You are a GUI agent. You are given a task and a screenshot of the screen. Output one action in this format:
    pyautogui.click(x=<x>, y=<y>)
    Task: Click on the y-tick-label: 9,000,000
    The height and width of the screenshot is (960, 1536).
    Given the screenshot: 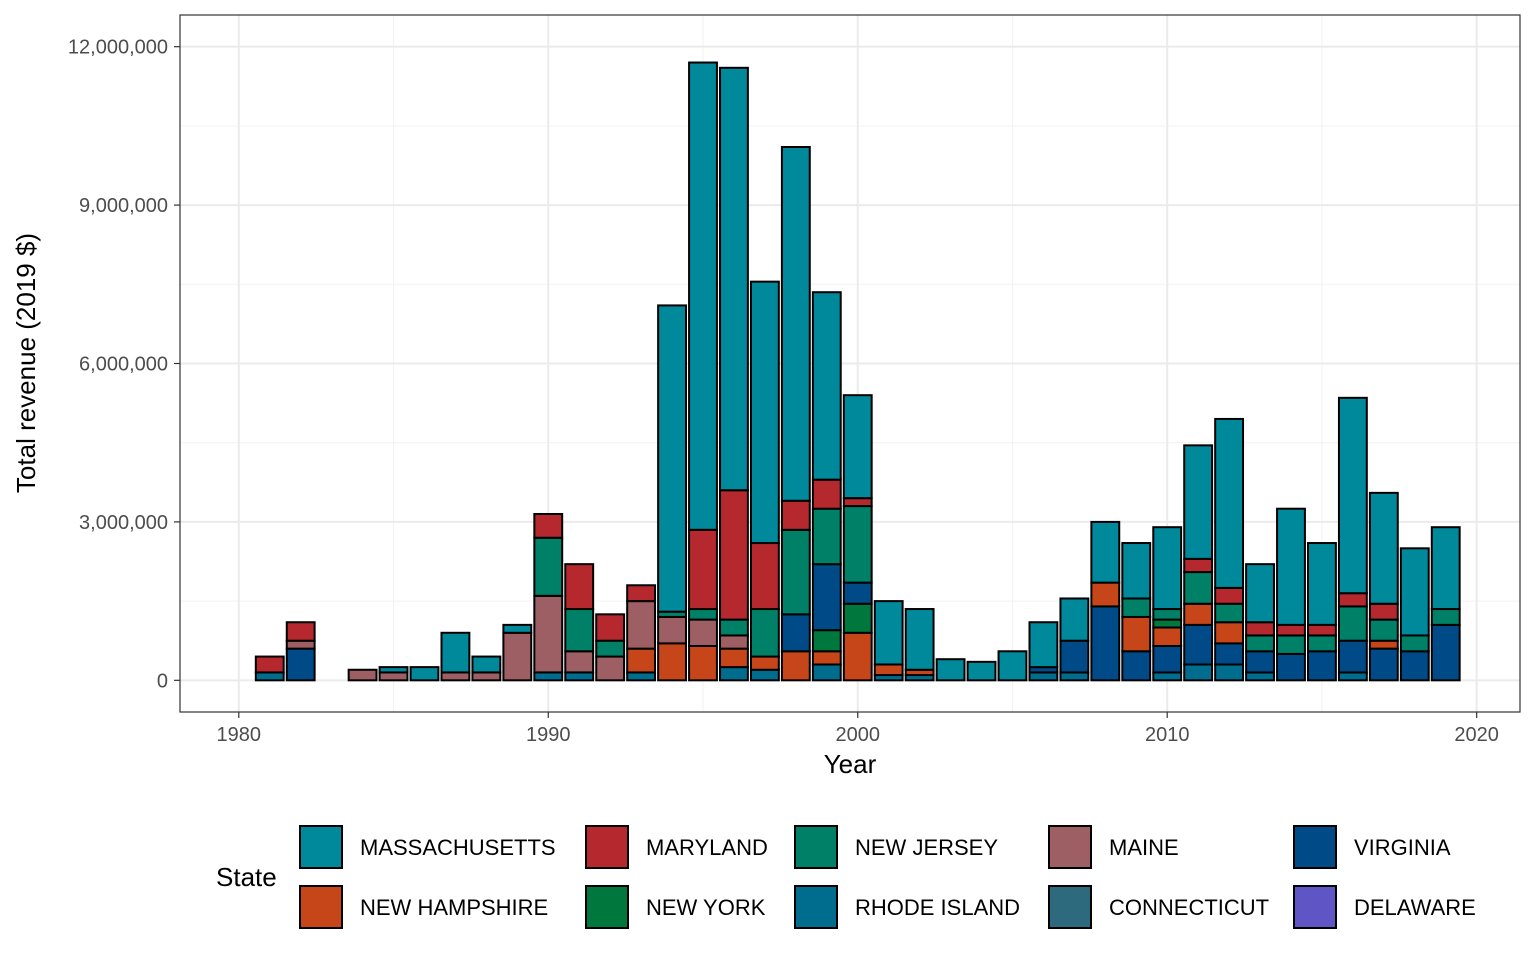 What is the action you would take?
    pyautogui.click(x=123, y=206)
    